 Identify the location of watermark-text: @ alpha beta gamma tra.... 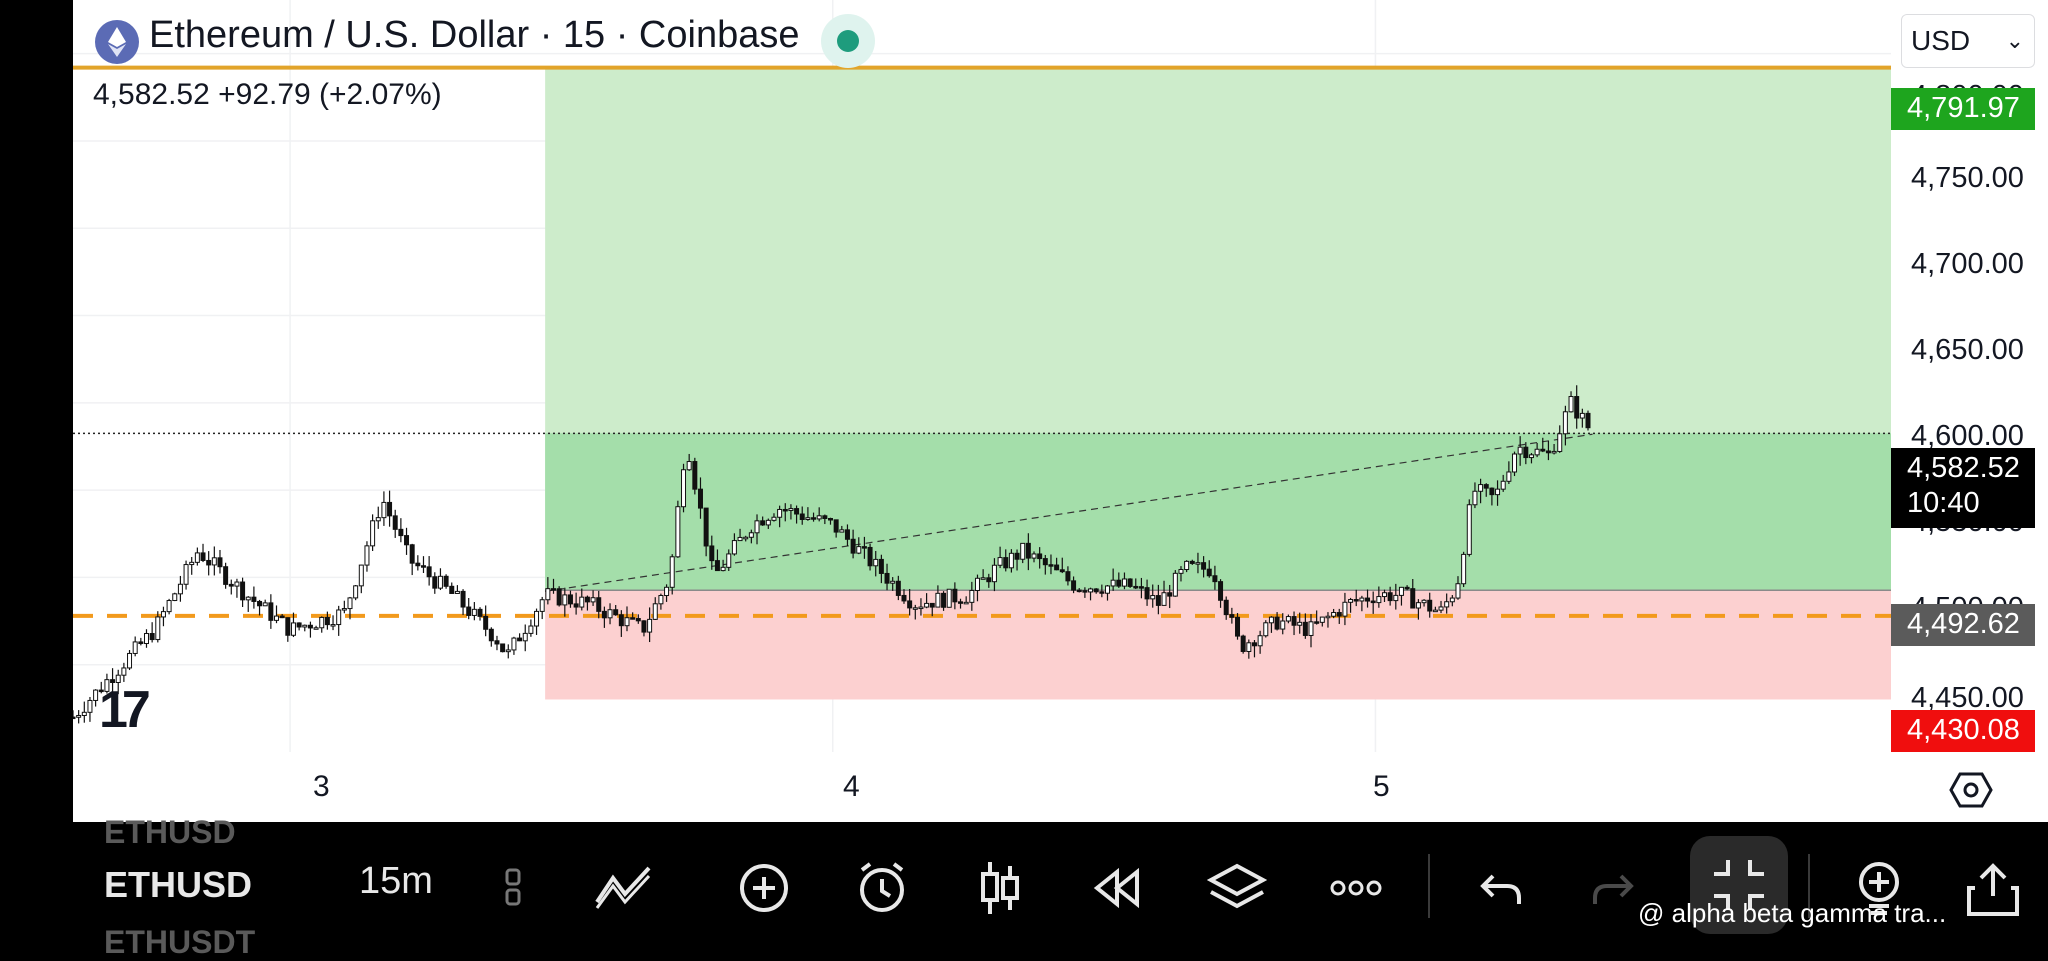
(1792, 913).